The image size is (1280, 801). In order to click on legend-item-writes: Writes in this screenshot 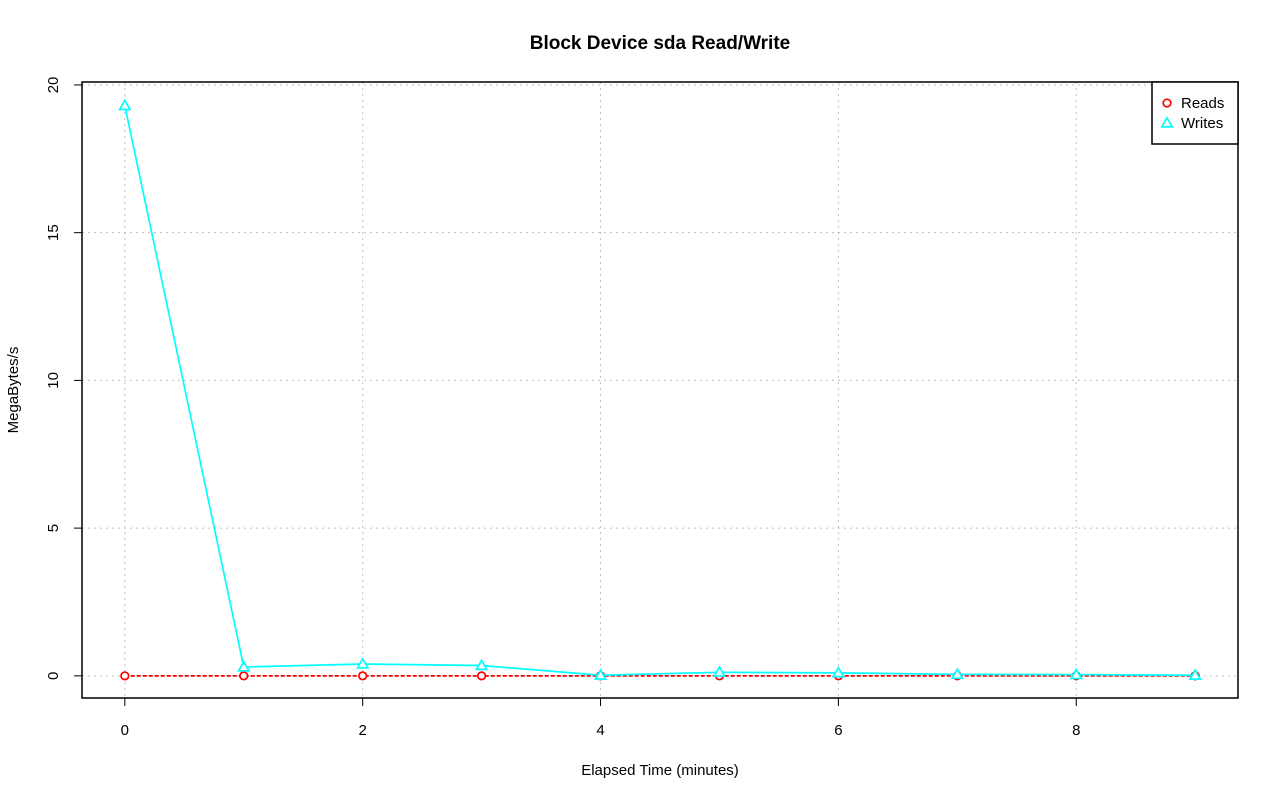, I will do `click(1191, 123)`.